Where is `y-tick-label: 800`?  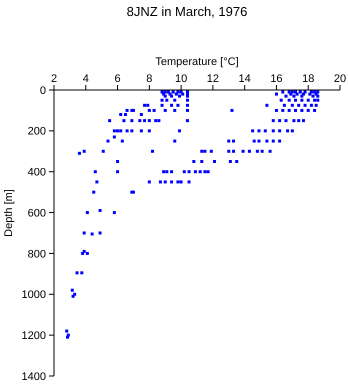 y-tick-label: 800 is located at coordinates (37, 254).